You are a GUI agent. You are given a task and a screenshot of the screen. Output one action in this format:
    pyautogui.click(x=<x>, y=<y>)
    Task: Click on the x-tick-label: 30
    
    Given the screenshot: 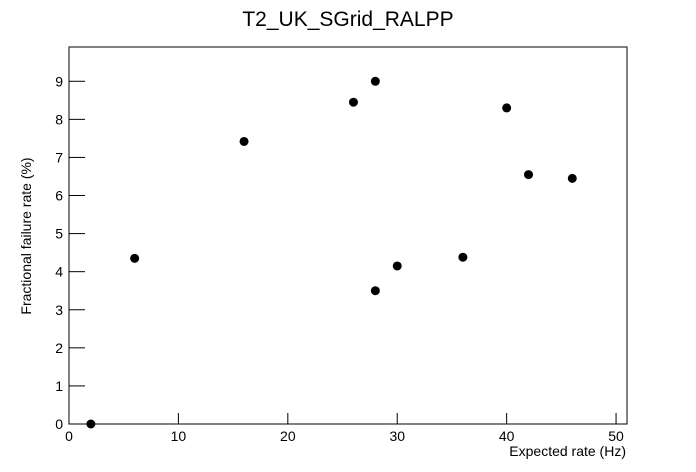 What is the action you would take?
    pyautogui.click(x=397, y=436)
    